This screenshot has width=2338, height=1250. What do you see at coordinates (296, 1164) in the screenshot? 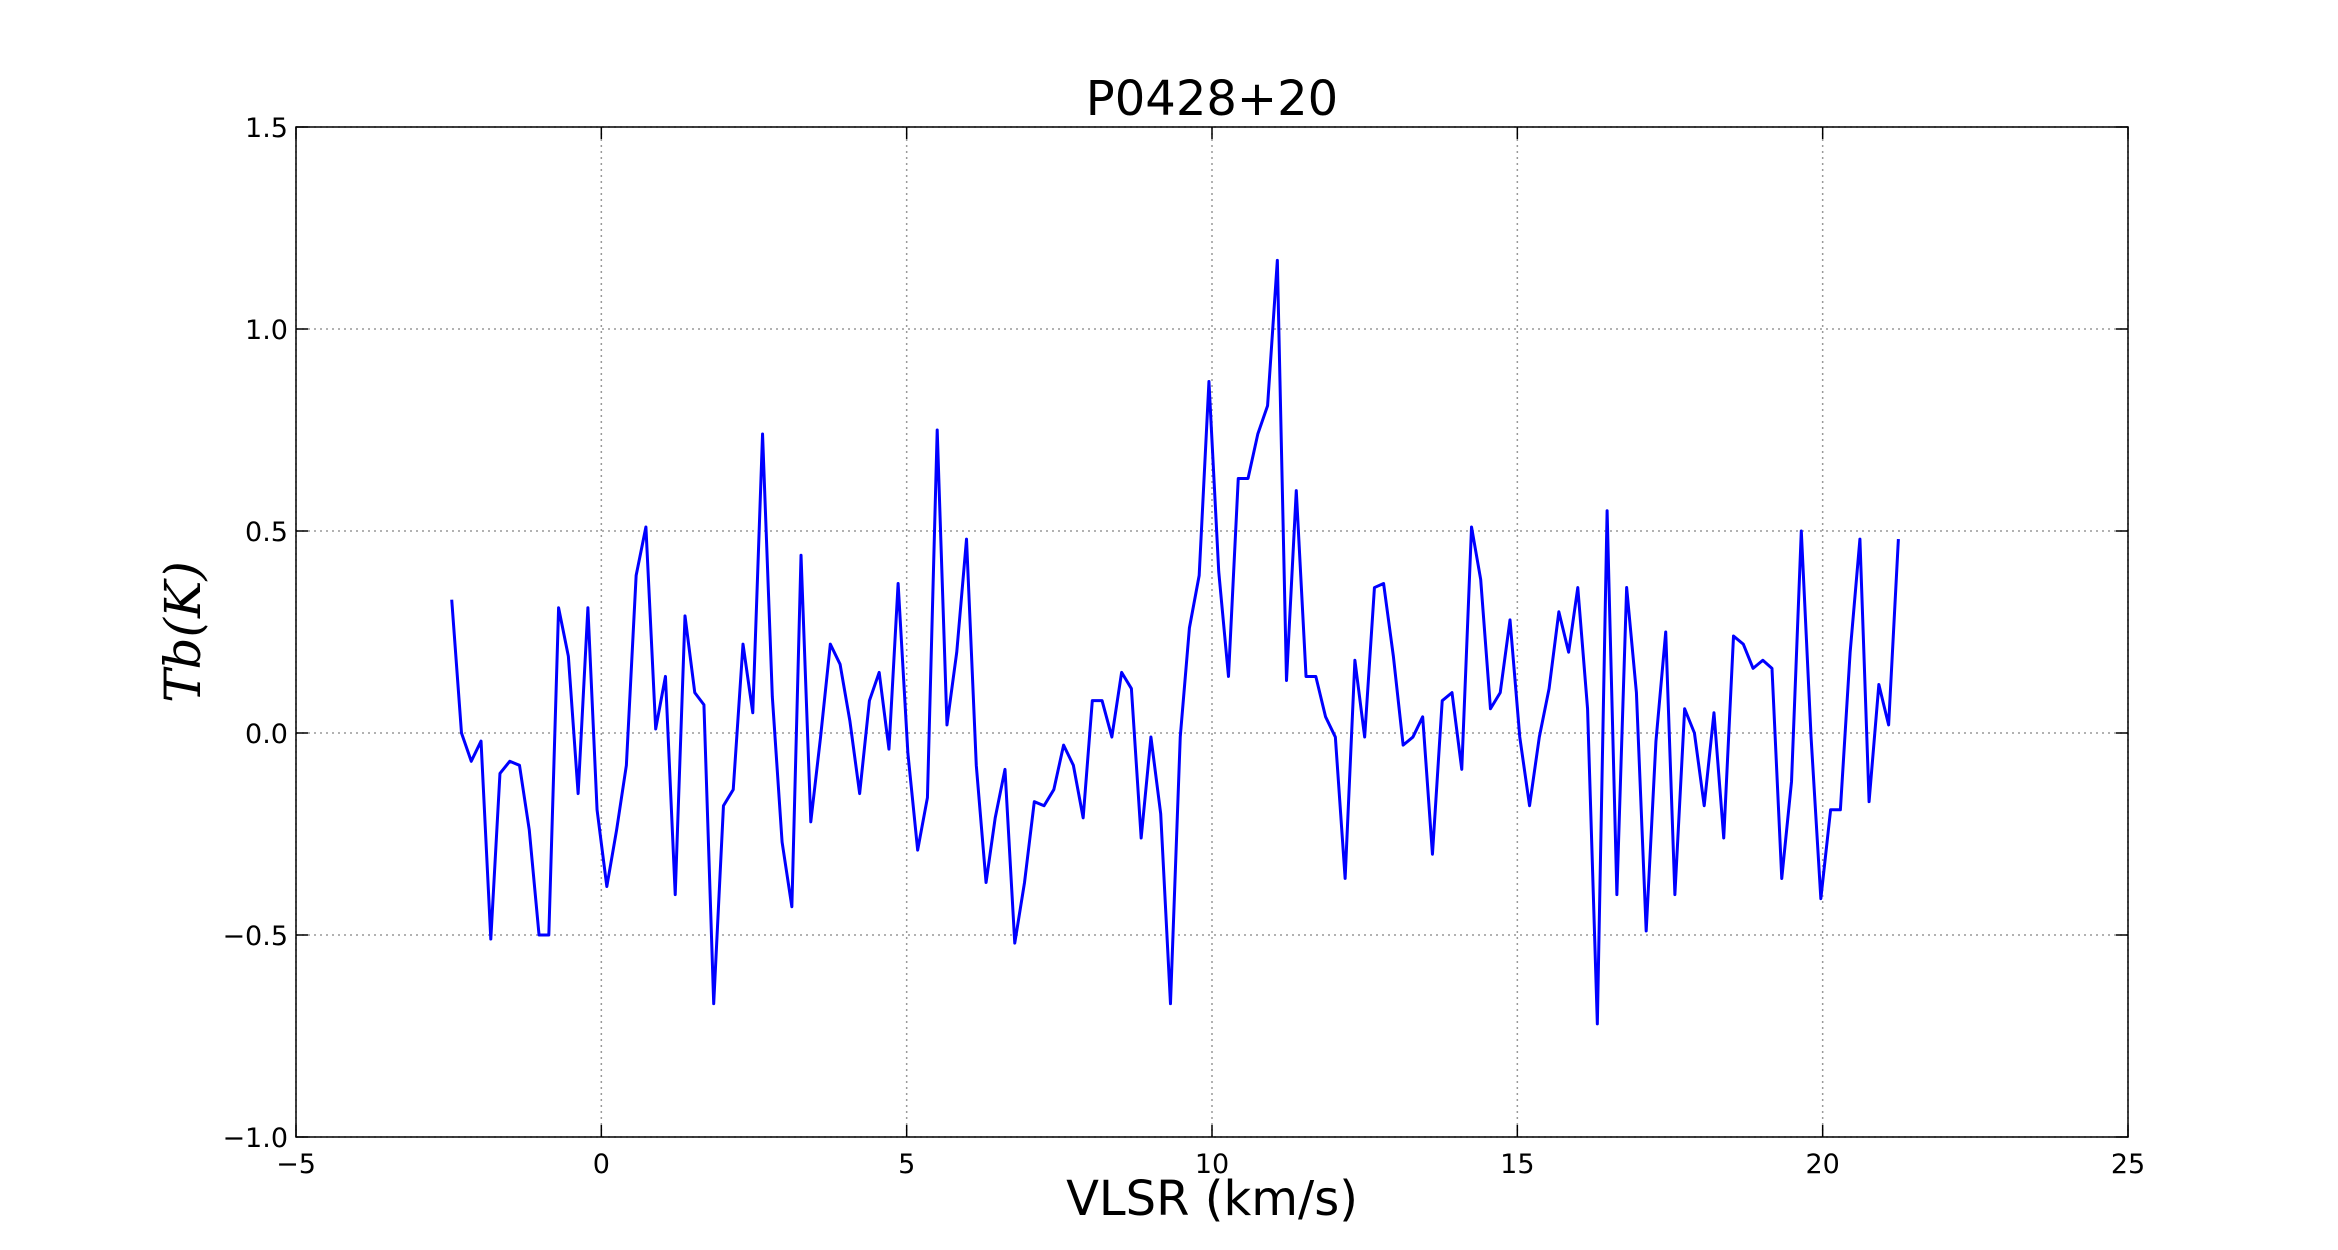
I see `x-tick-label: −5` at bounding box center [296, 1164].